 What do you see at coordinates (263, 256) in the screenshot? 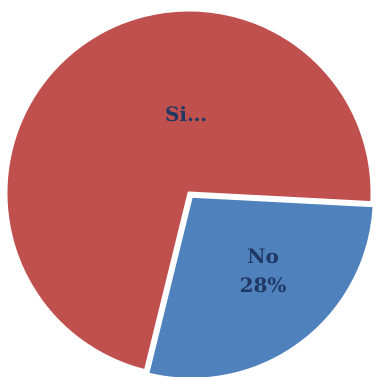
I see `slice-label-no: No` at bounding box center [263, 256].